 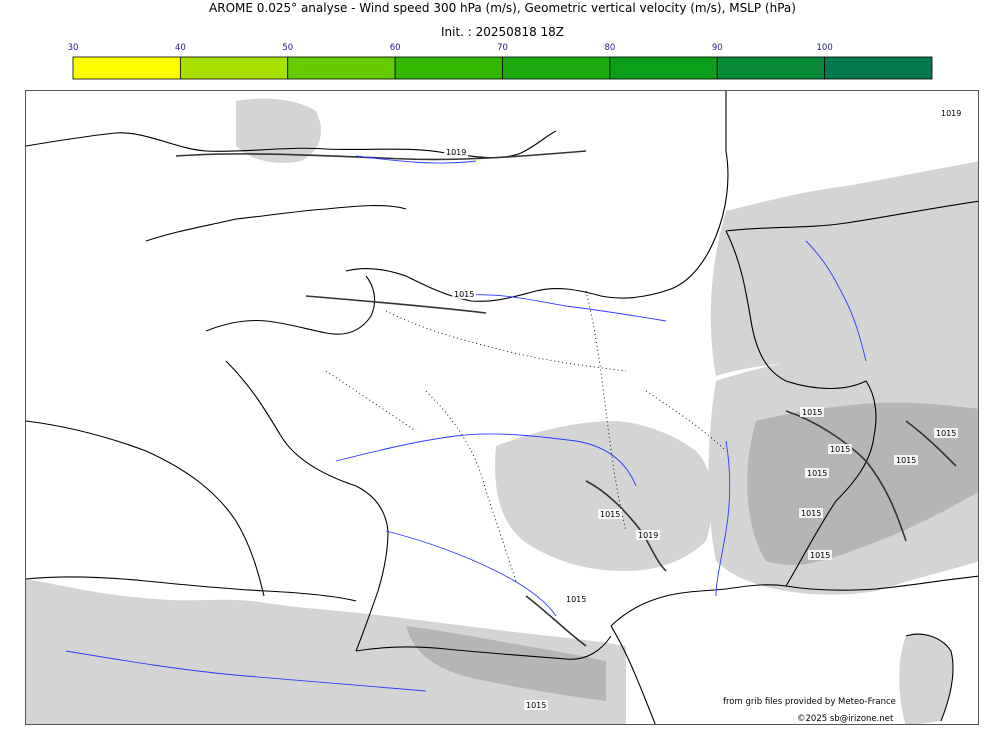 I want to click on colorbar-tick-label: 90, so click(x=717, y=48).